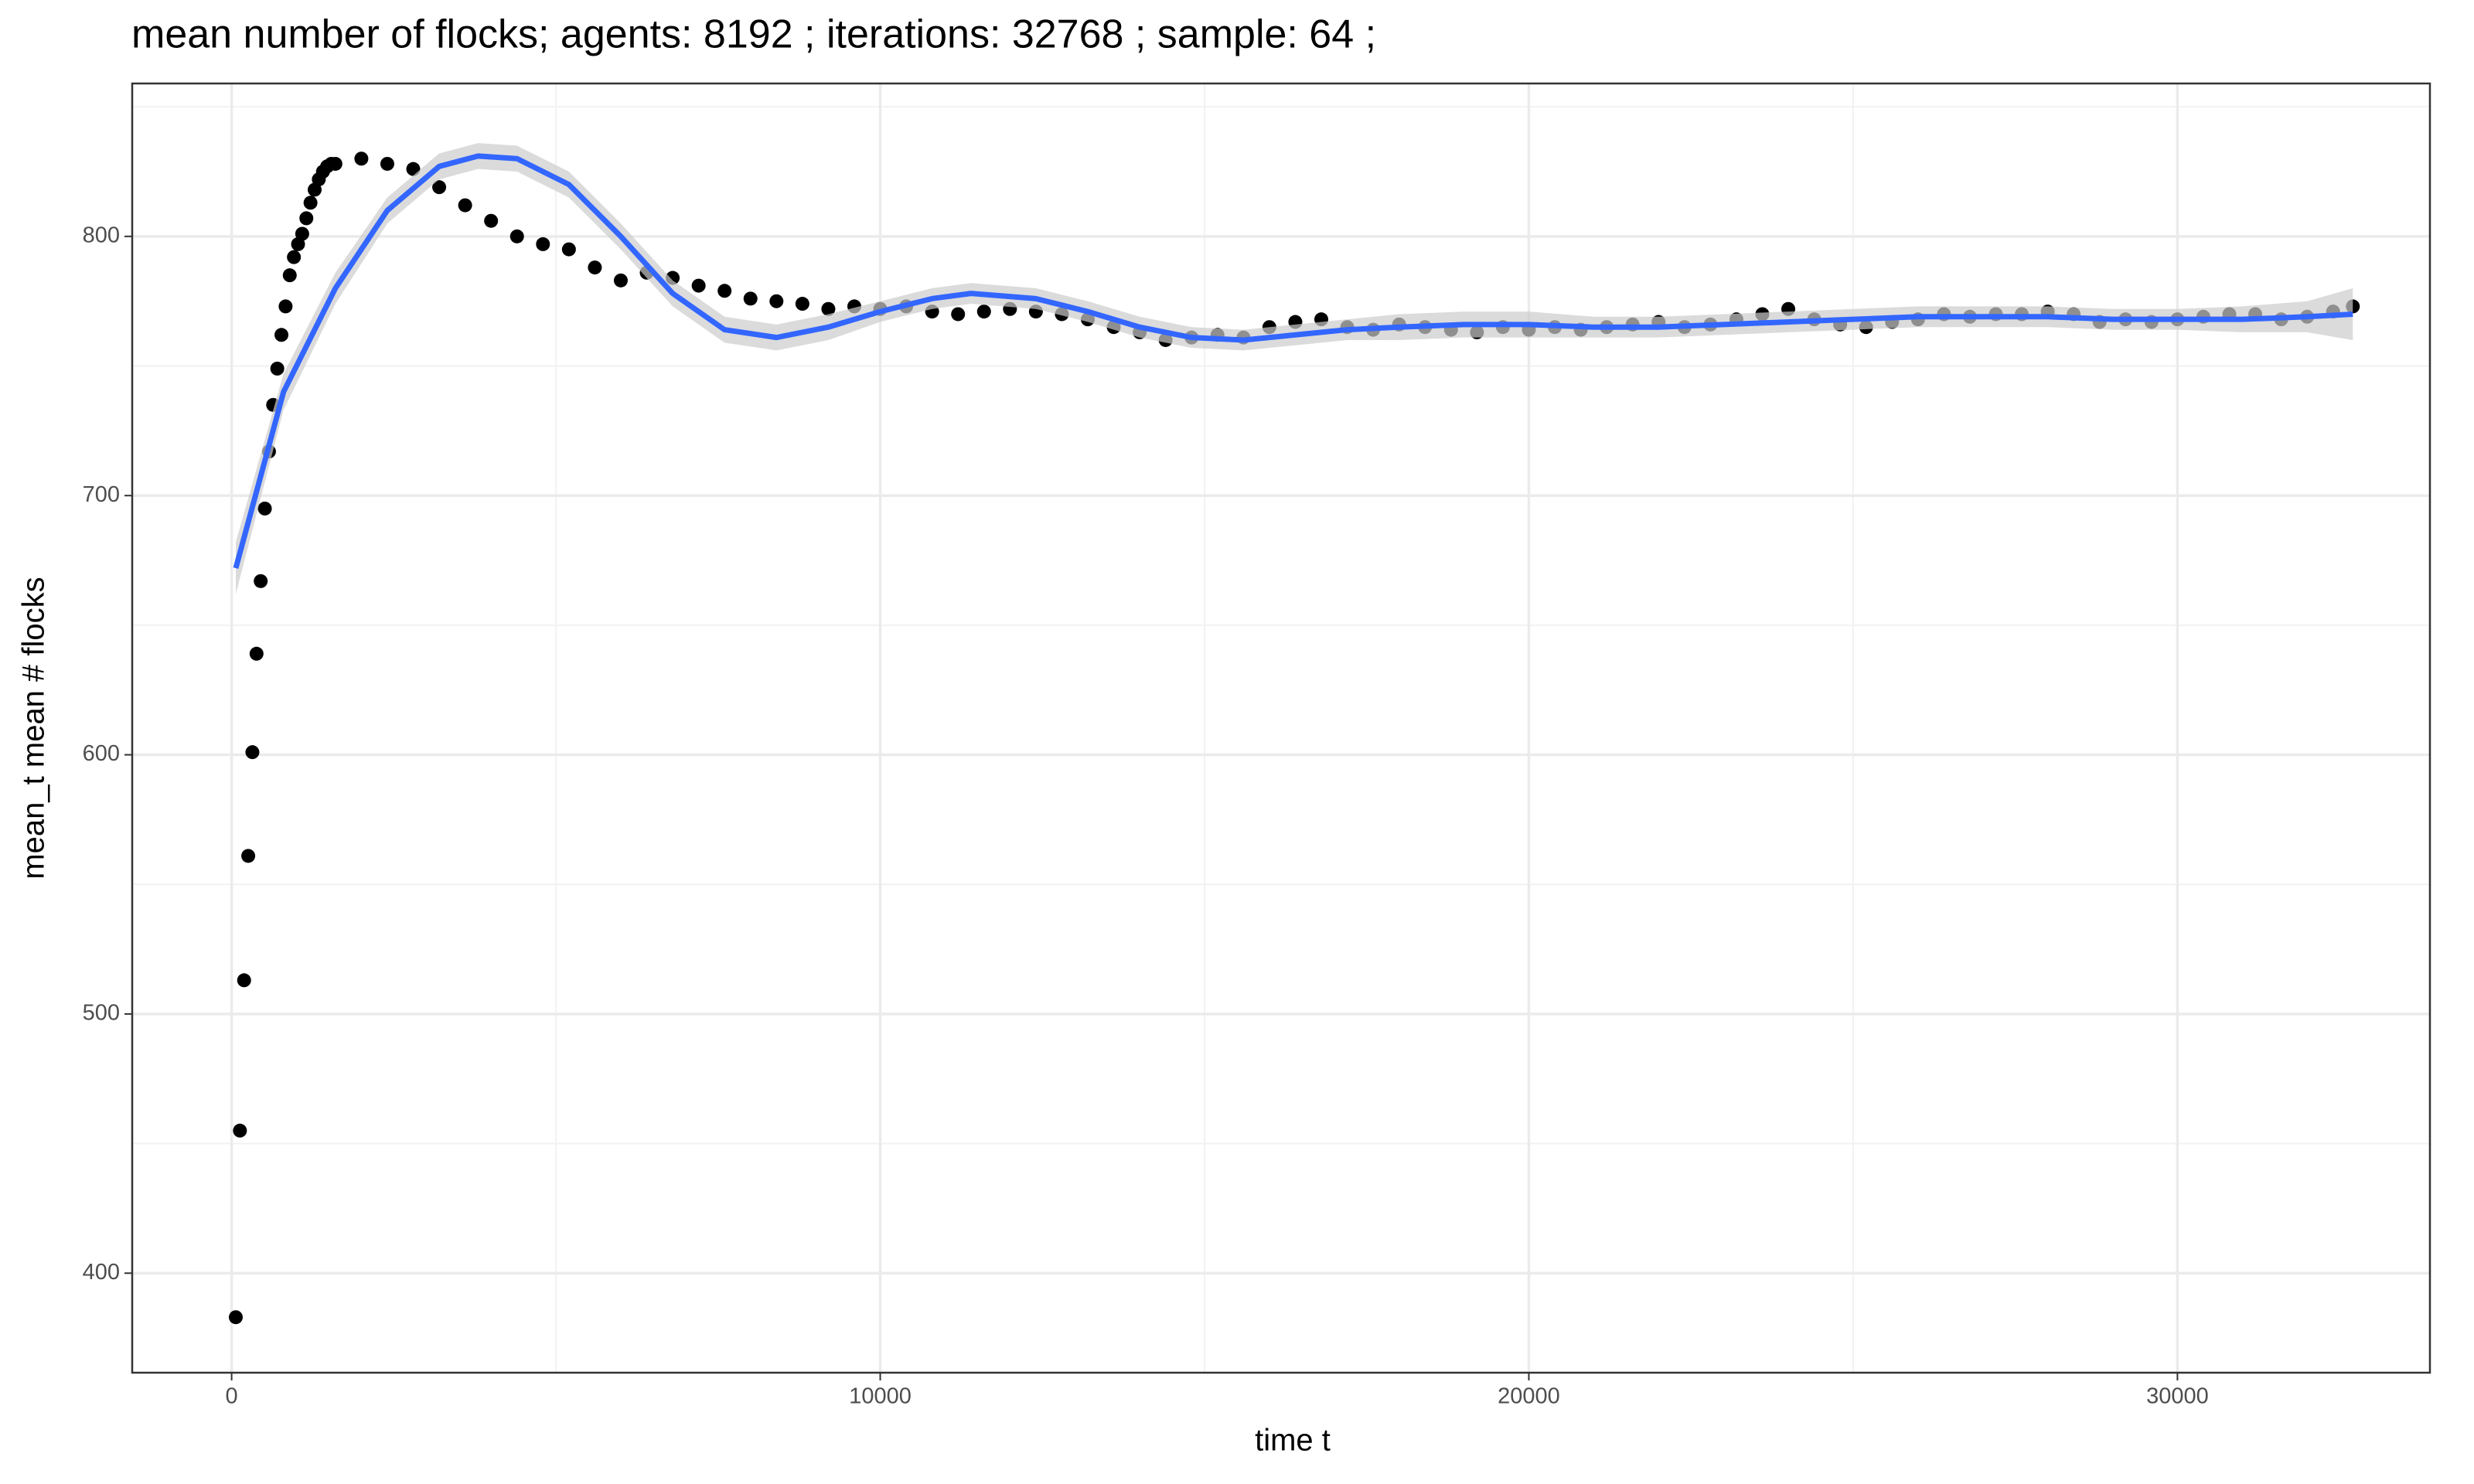 Image resolution: width=2474 pixels, height=1484 pixels. I want to click on x-tick-label: 0, so click(232, 1396).